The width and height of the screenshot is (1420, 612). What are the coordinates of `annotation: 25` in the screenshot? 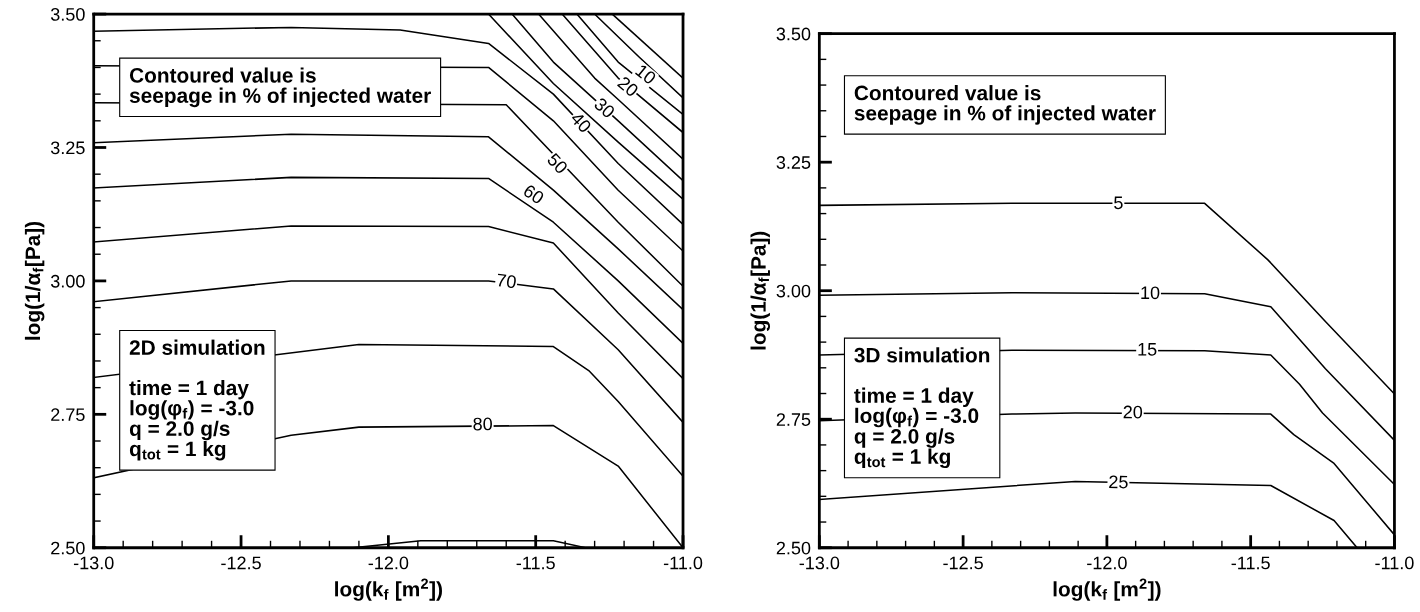 It's located at (1118, 482).